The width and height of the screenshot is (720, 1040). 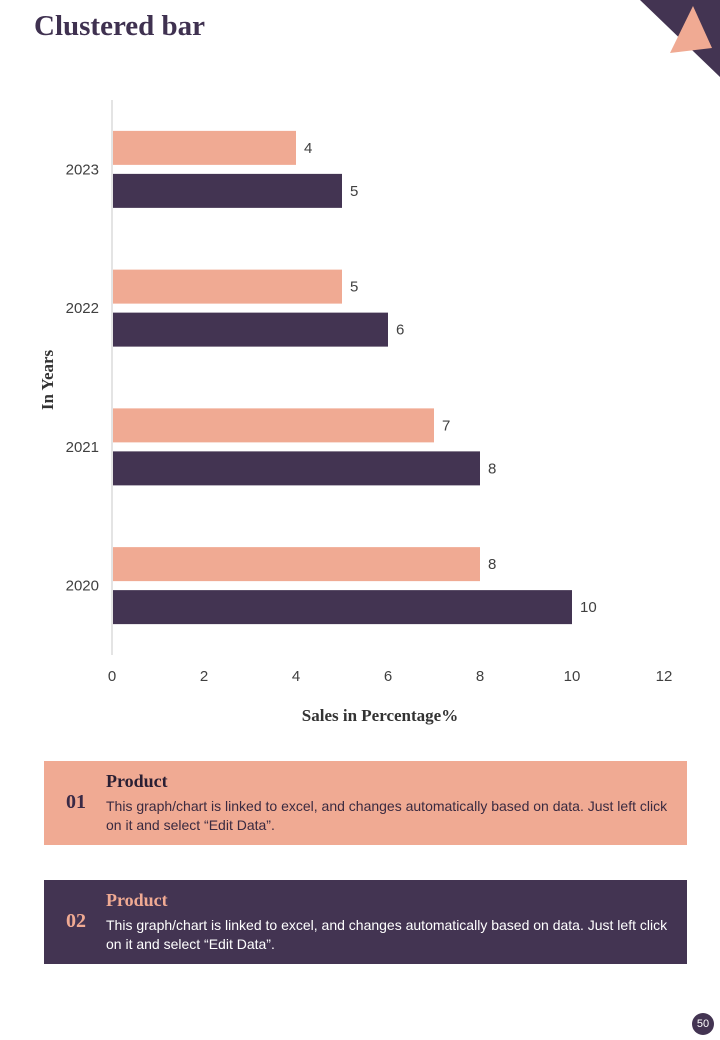 I want to click on panel-number: 01, so click(x=76, y=802).